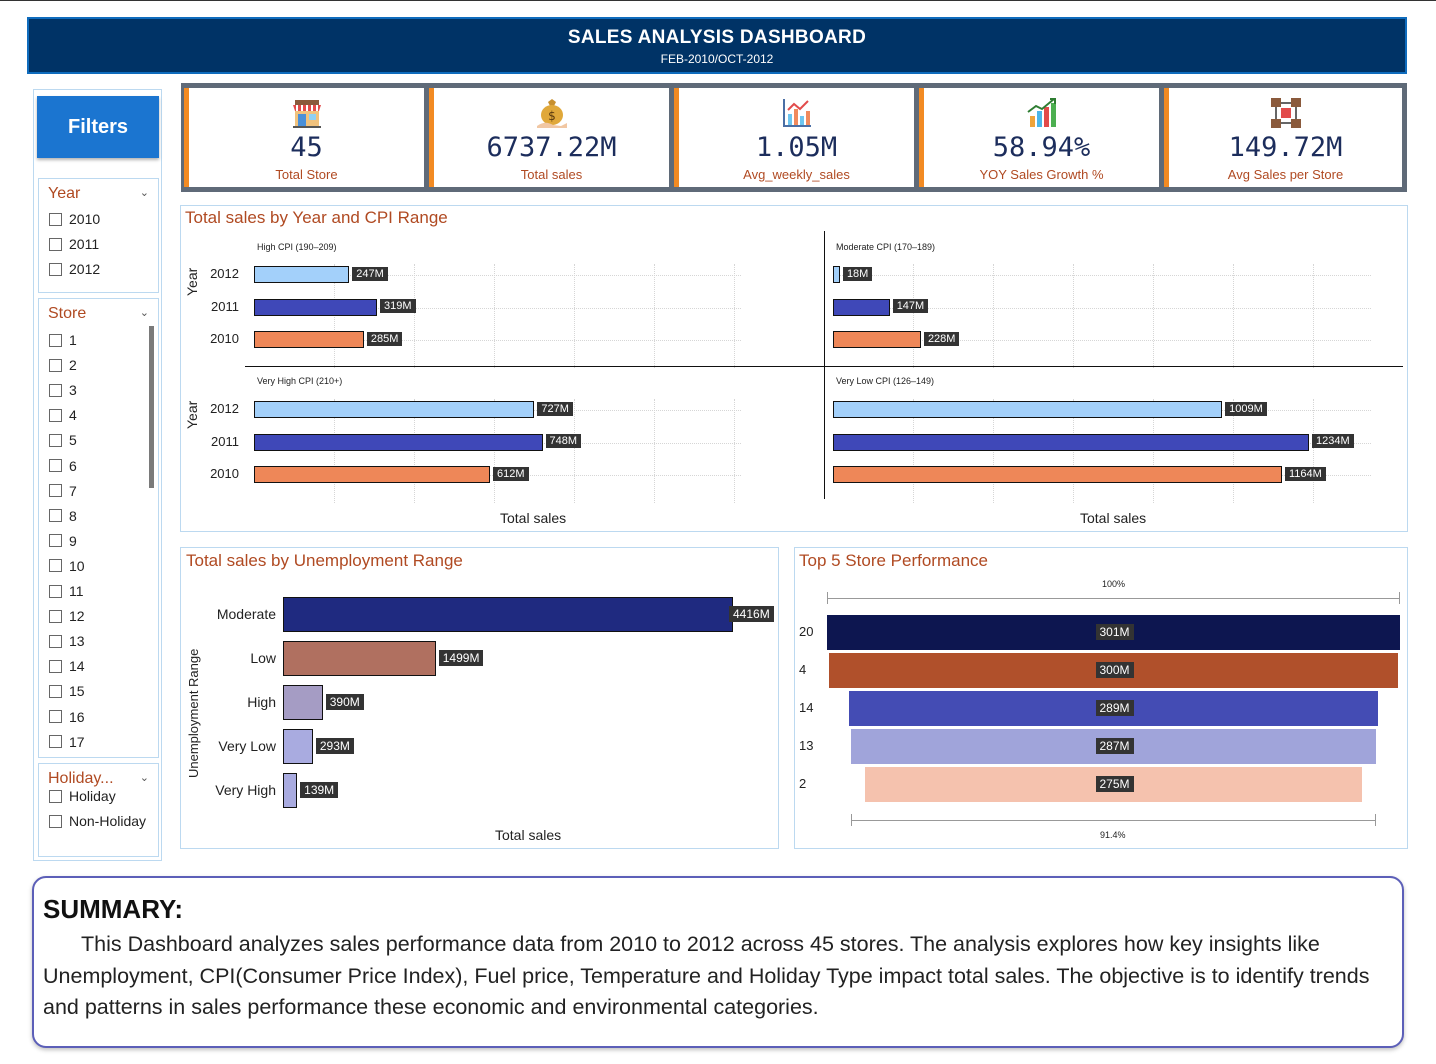 This screenshot has height=1064, width=1436. What do you see at coordinates (563, 441) in the screenshot?
I see `data-label: 748M` at bounding box center [563, 441].